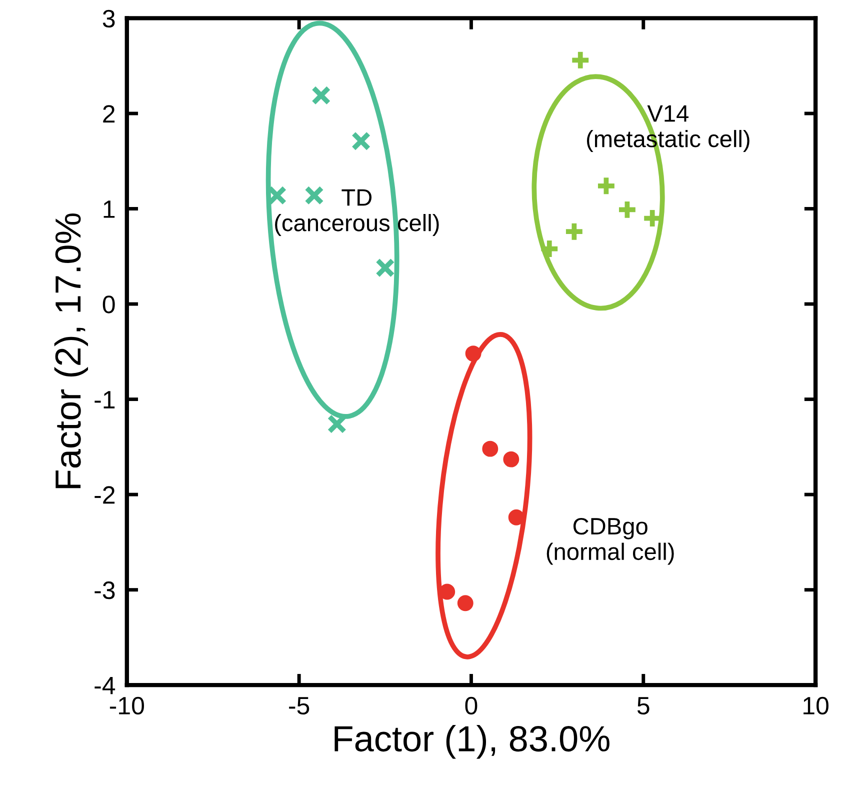 The image size is (846, 792). Describe the element at coordinates (71, 350) in the screenshot. I see `y-axis-title: Factor (2), 17.0%` at that location.